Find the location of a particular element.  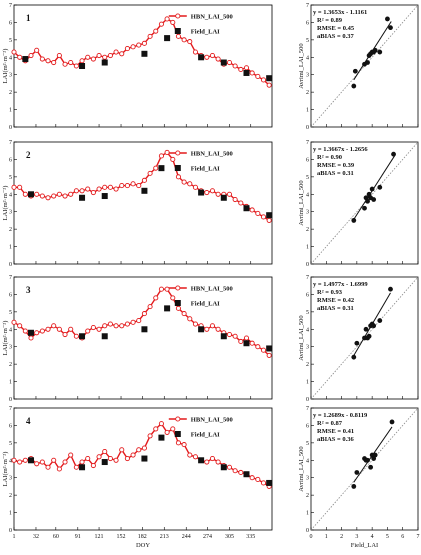

y-axis-label: LAI(m²·m⁻²) is located at coordinates (5, 338).